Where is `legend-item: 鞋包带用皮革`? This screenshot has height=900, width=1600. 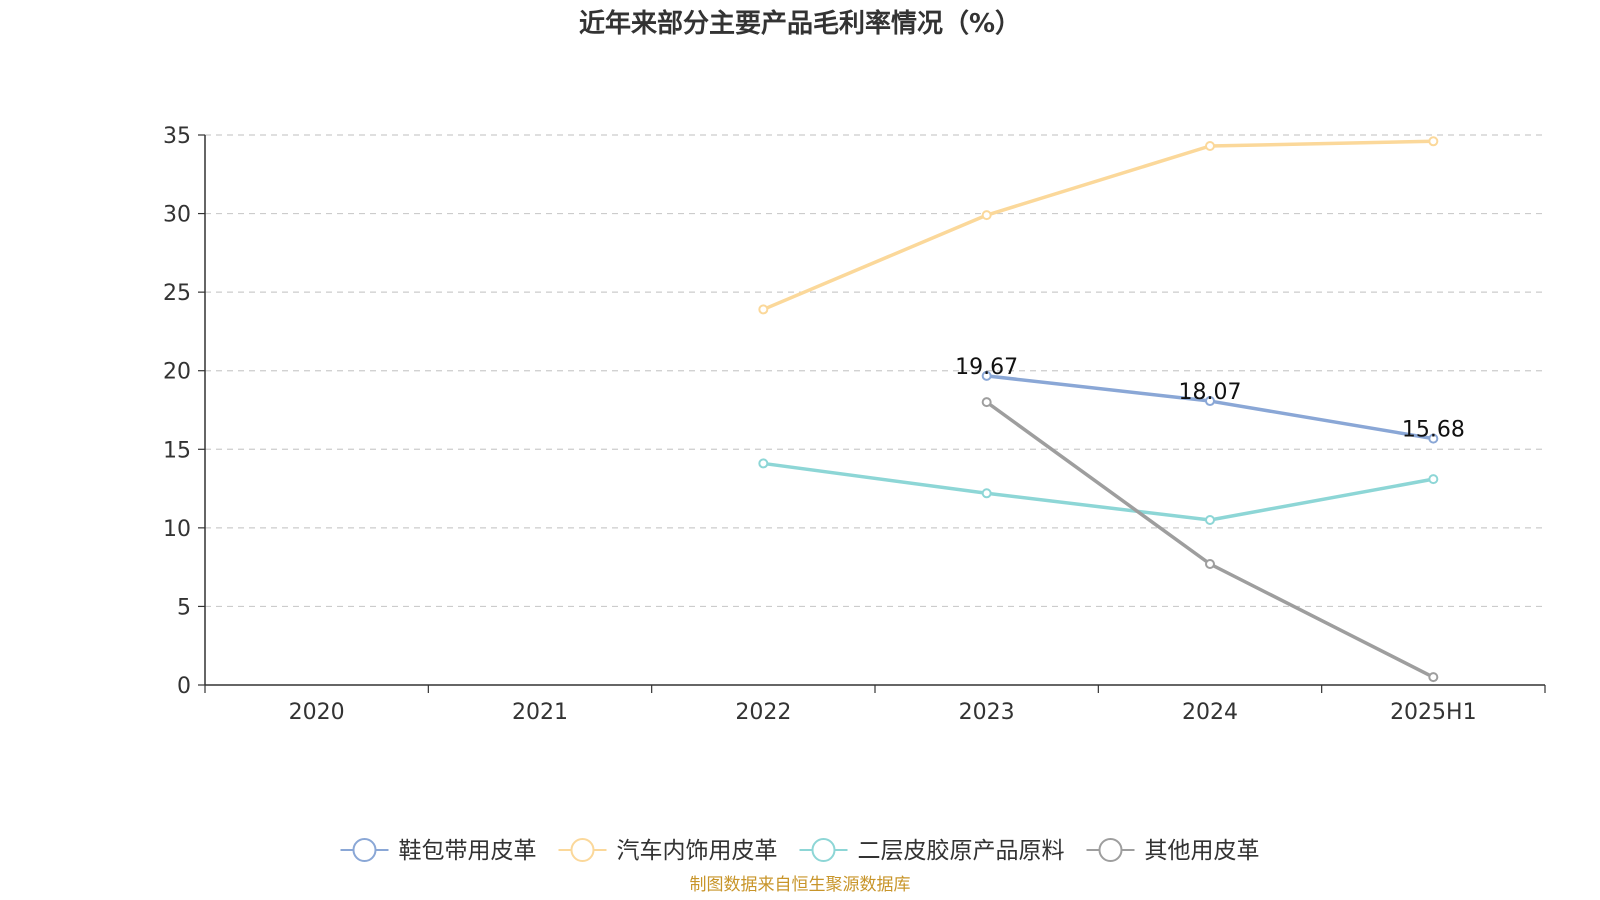 legend-item: 鞋包带用皮革 is located at coordinates (438, 851).